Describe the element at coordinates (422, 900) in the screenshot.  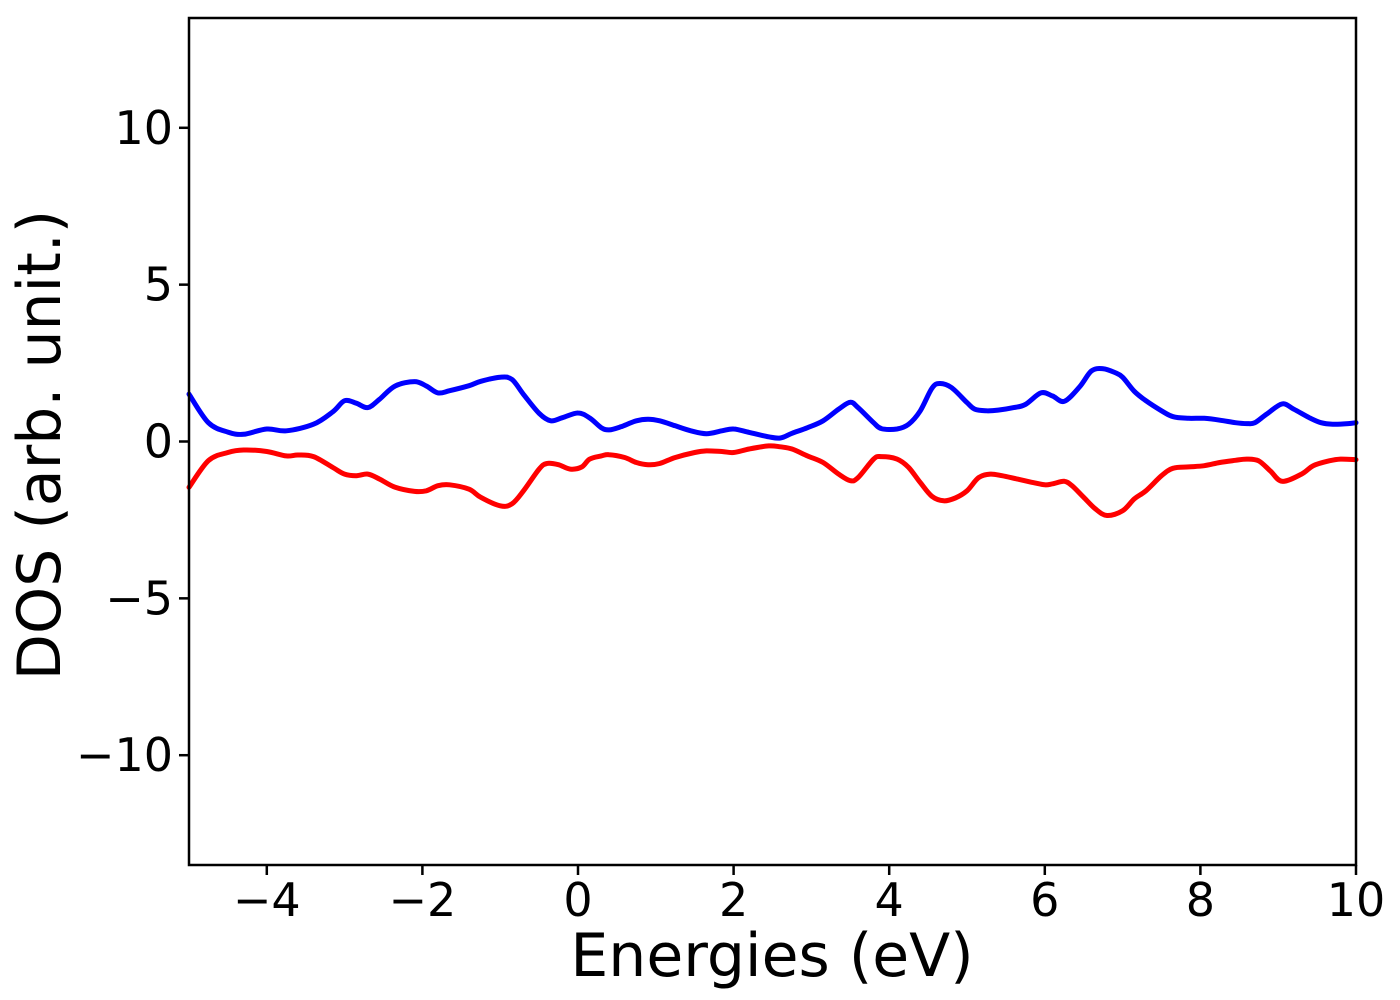
I see `x-tick-label: −2` at that location.